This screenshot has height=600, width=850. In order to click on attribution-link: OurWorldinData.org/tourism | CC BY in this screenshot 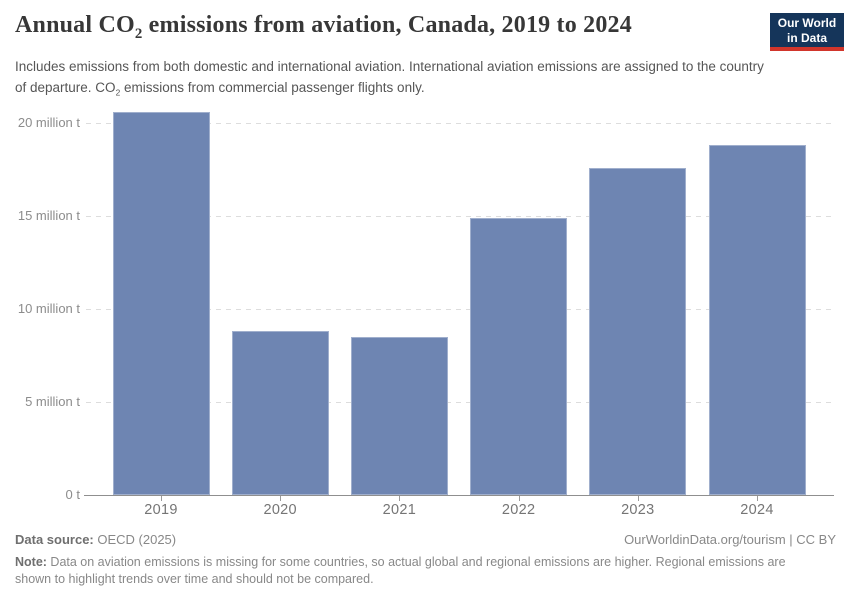, I will do `click(730, 539)`.